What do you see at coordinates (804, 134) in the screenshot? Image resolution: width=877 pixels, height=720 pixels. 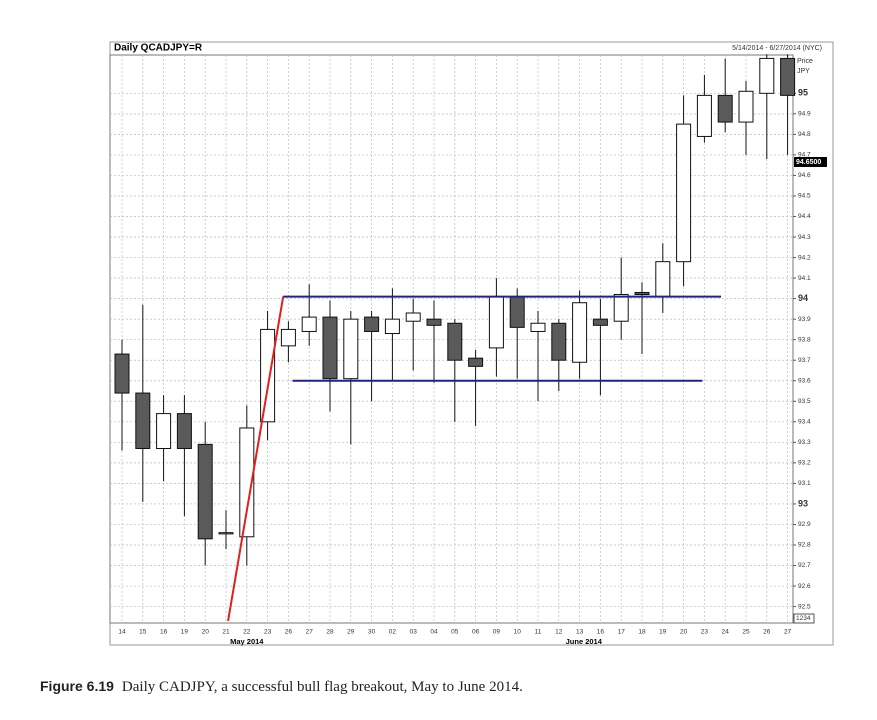 I see `y-tick-label: 94.8` at bounding box center [804, 134].